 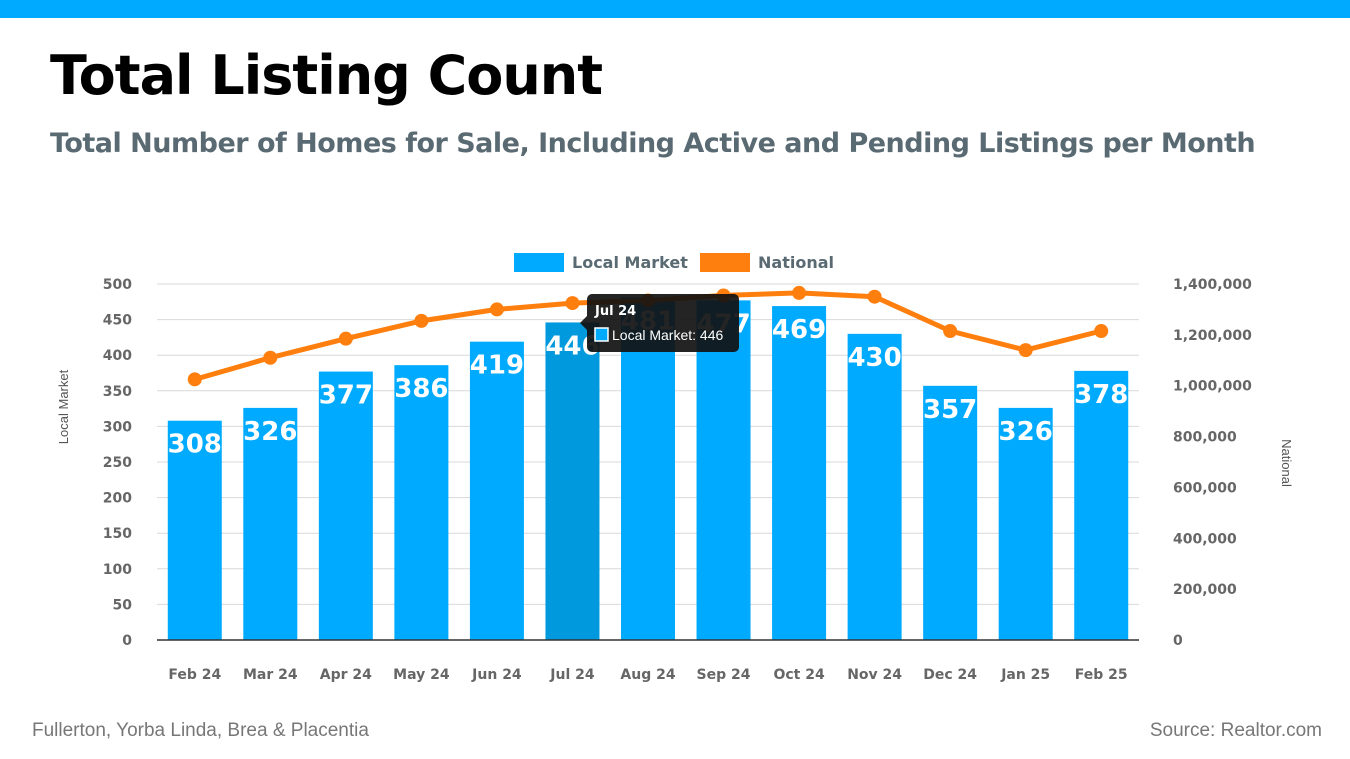 I want to click on tooltip-pointer, so click(x=583, y=323).